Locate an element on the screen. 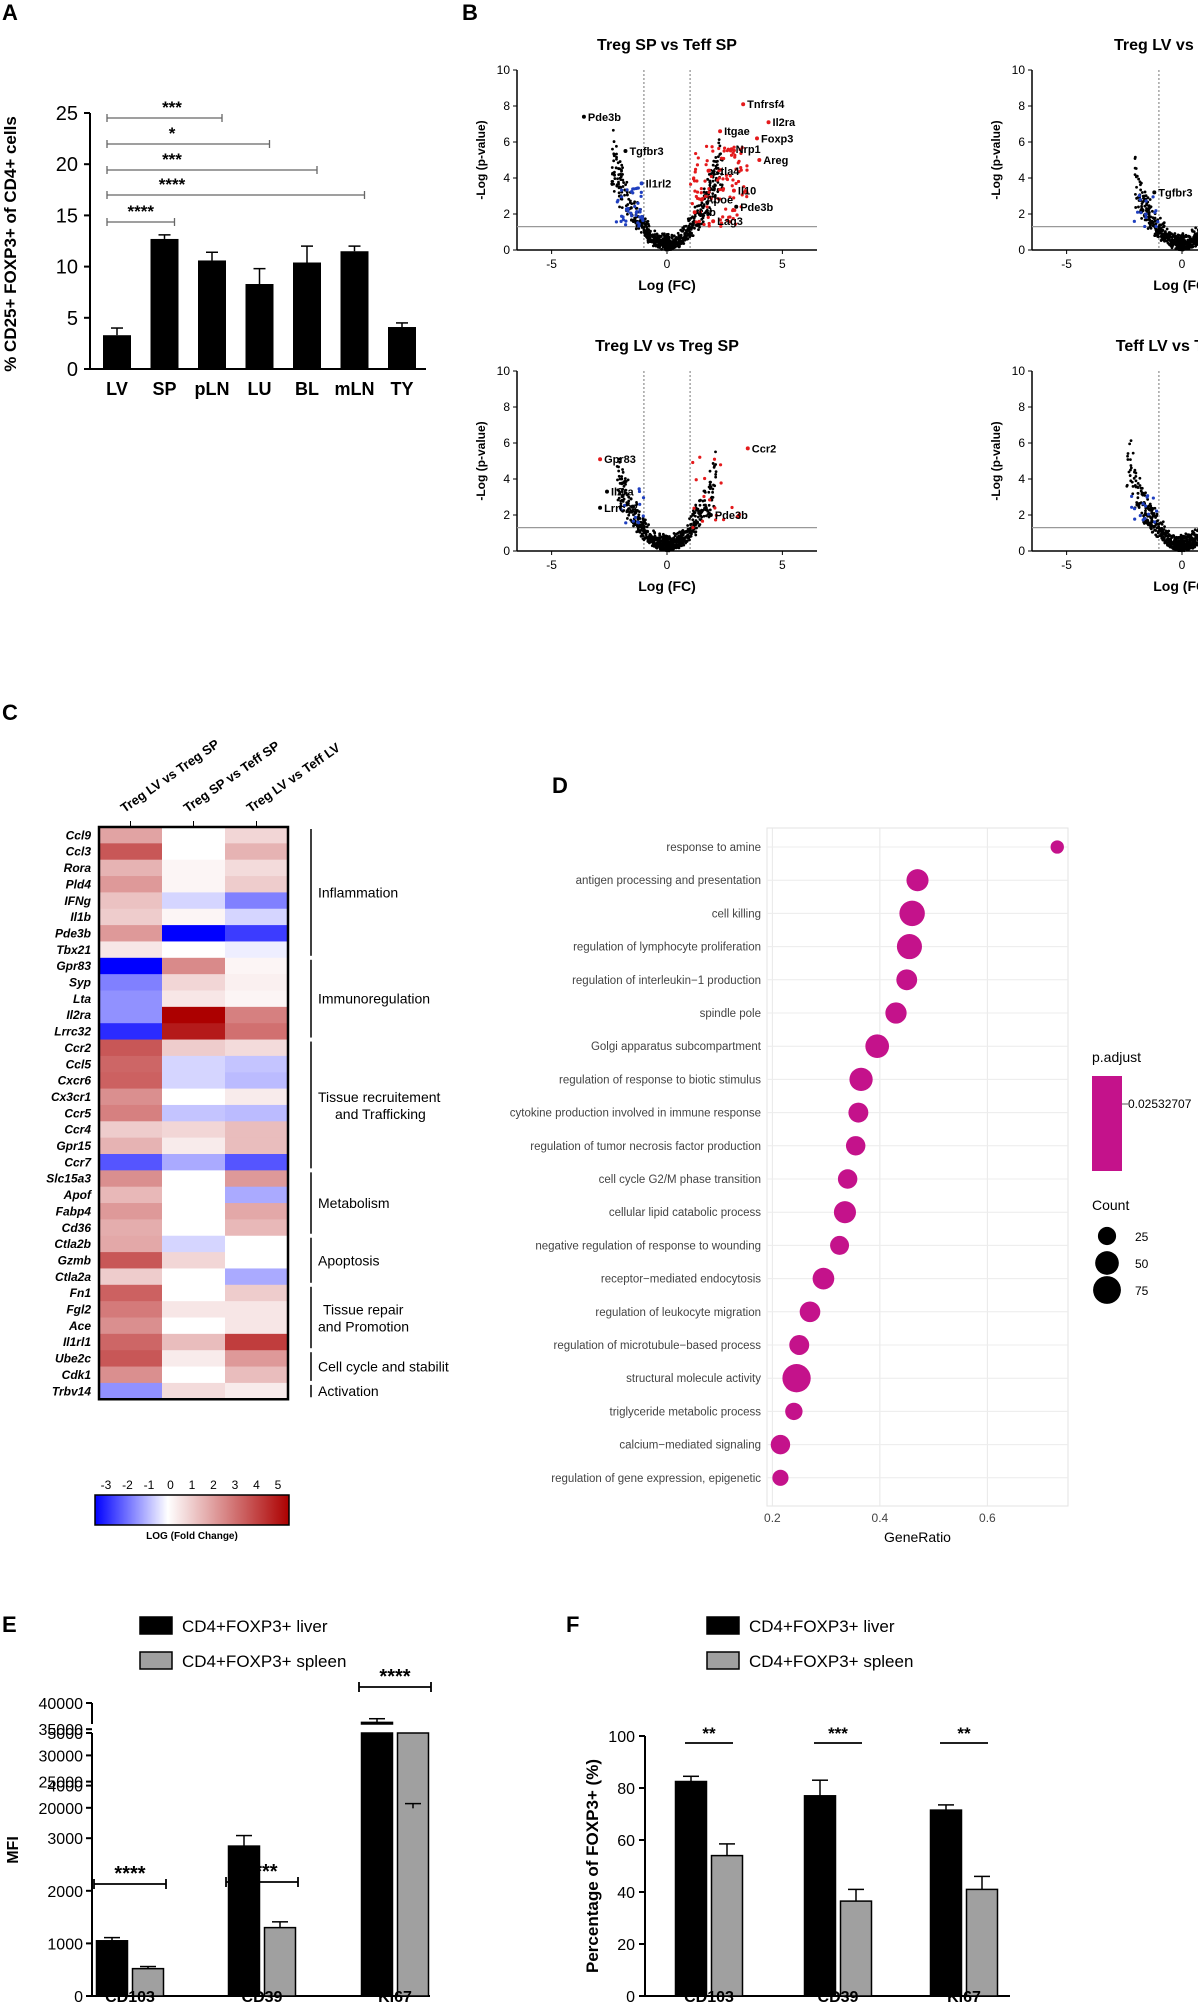  b-x-axis-label: Log (FC) is located at coordinates (667, 285).